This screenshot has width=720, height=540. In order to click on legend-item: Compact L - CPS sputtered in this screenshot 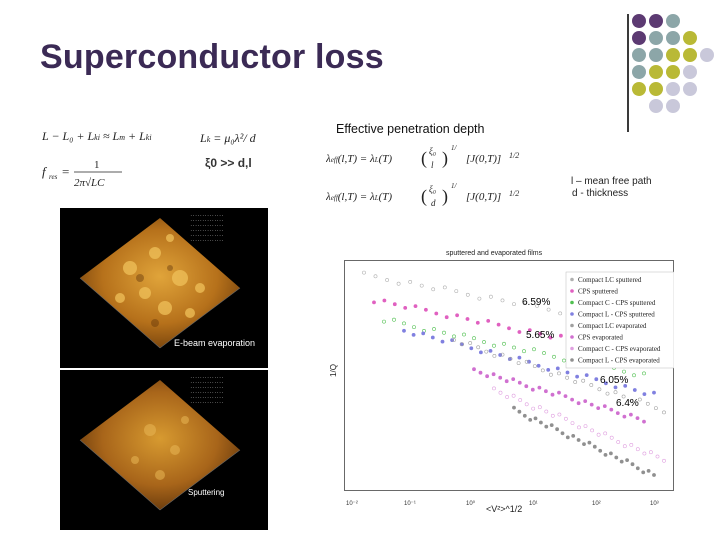, I will do `click(616, 315)`.